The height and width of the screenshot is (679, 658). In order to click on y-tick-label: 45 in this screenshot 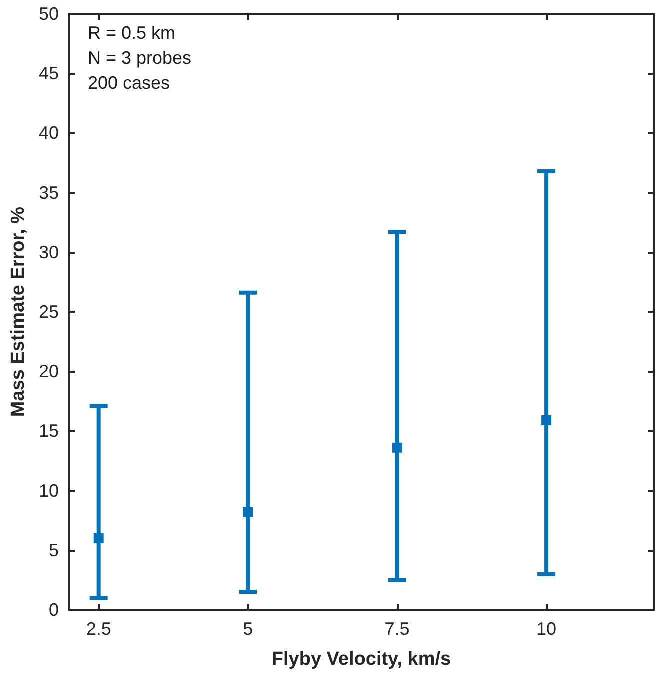, I will do `click(48, 74)`.